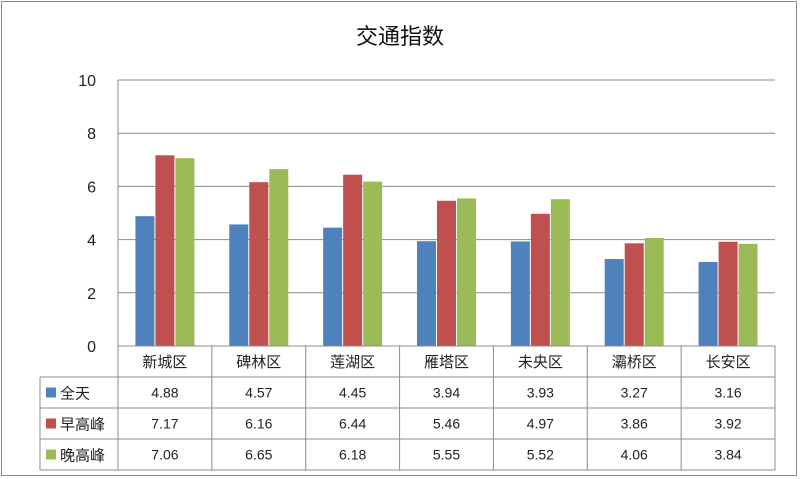  What do you see at coordinates (258, 424) in the screenshot?
I see `data-label: 6.16` at bounding box center [258, 424].